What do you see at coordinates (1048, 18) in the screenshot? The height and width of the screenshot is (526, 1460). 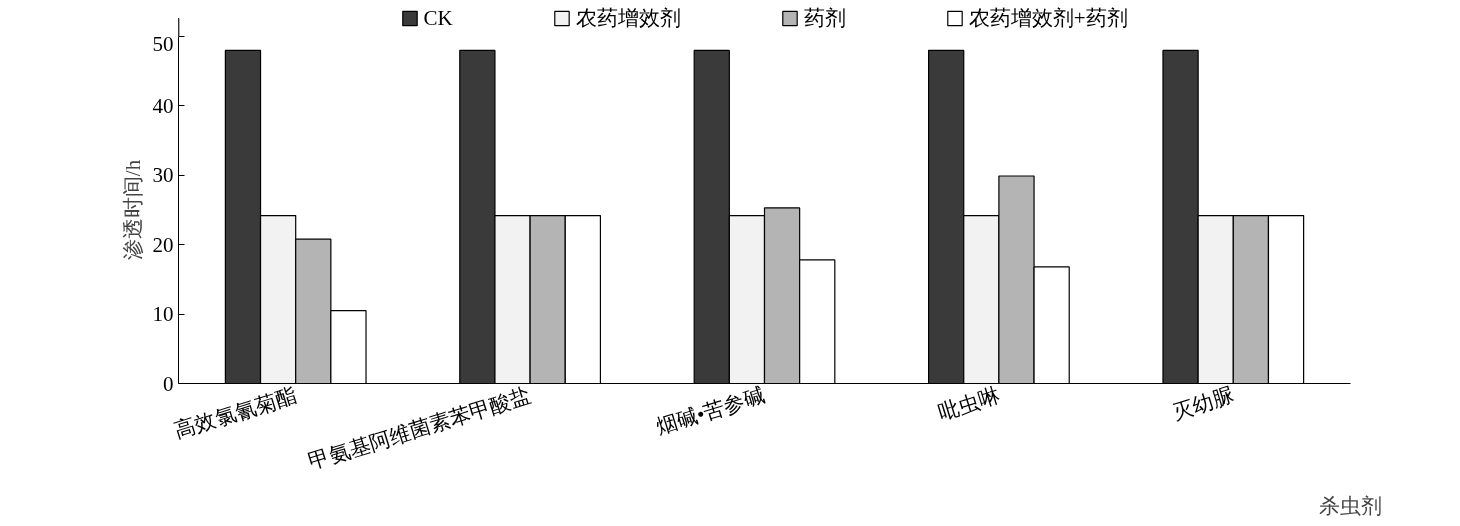 I see `legend-label: 农药增效剂+药剂` at bounding box center [1048, 18].